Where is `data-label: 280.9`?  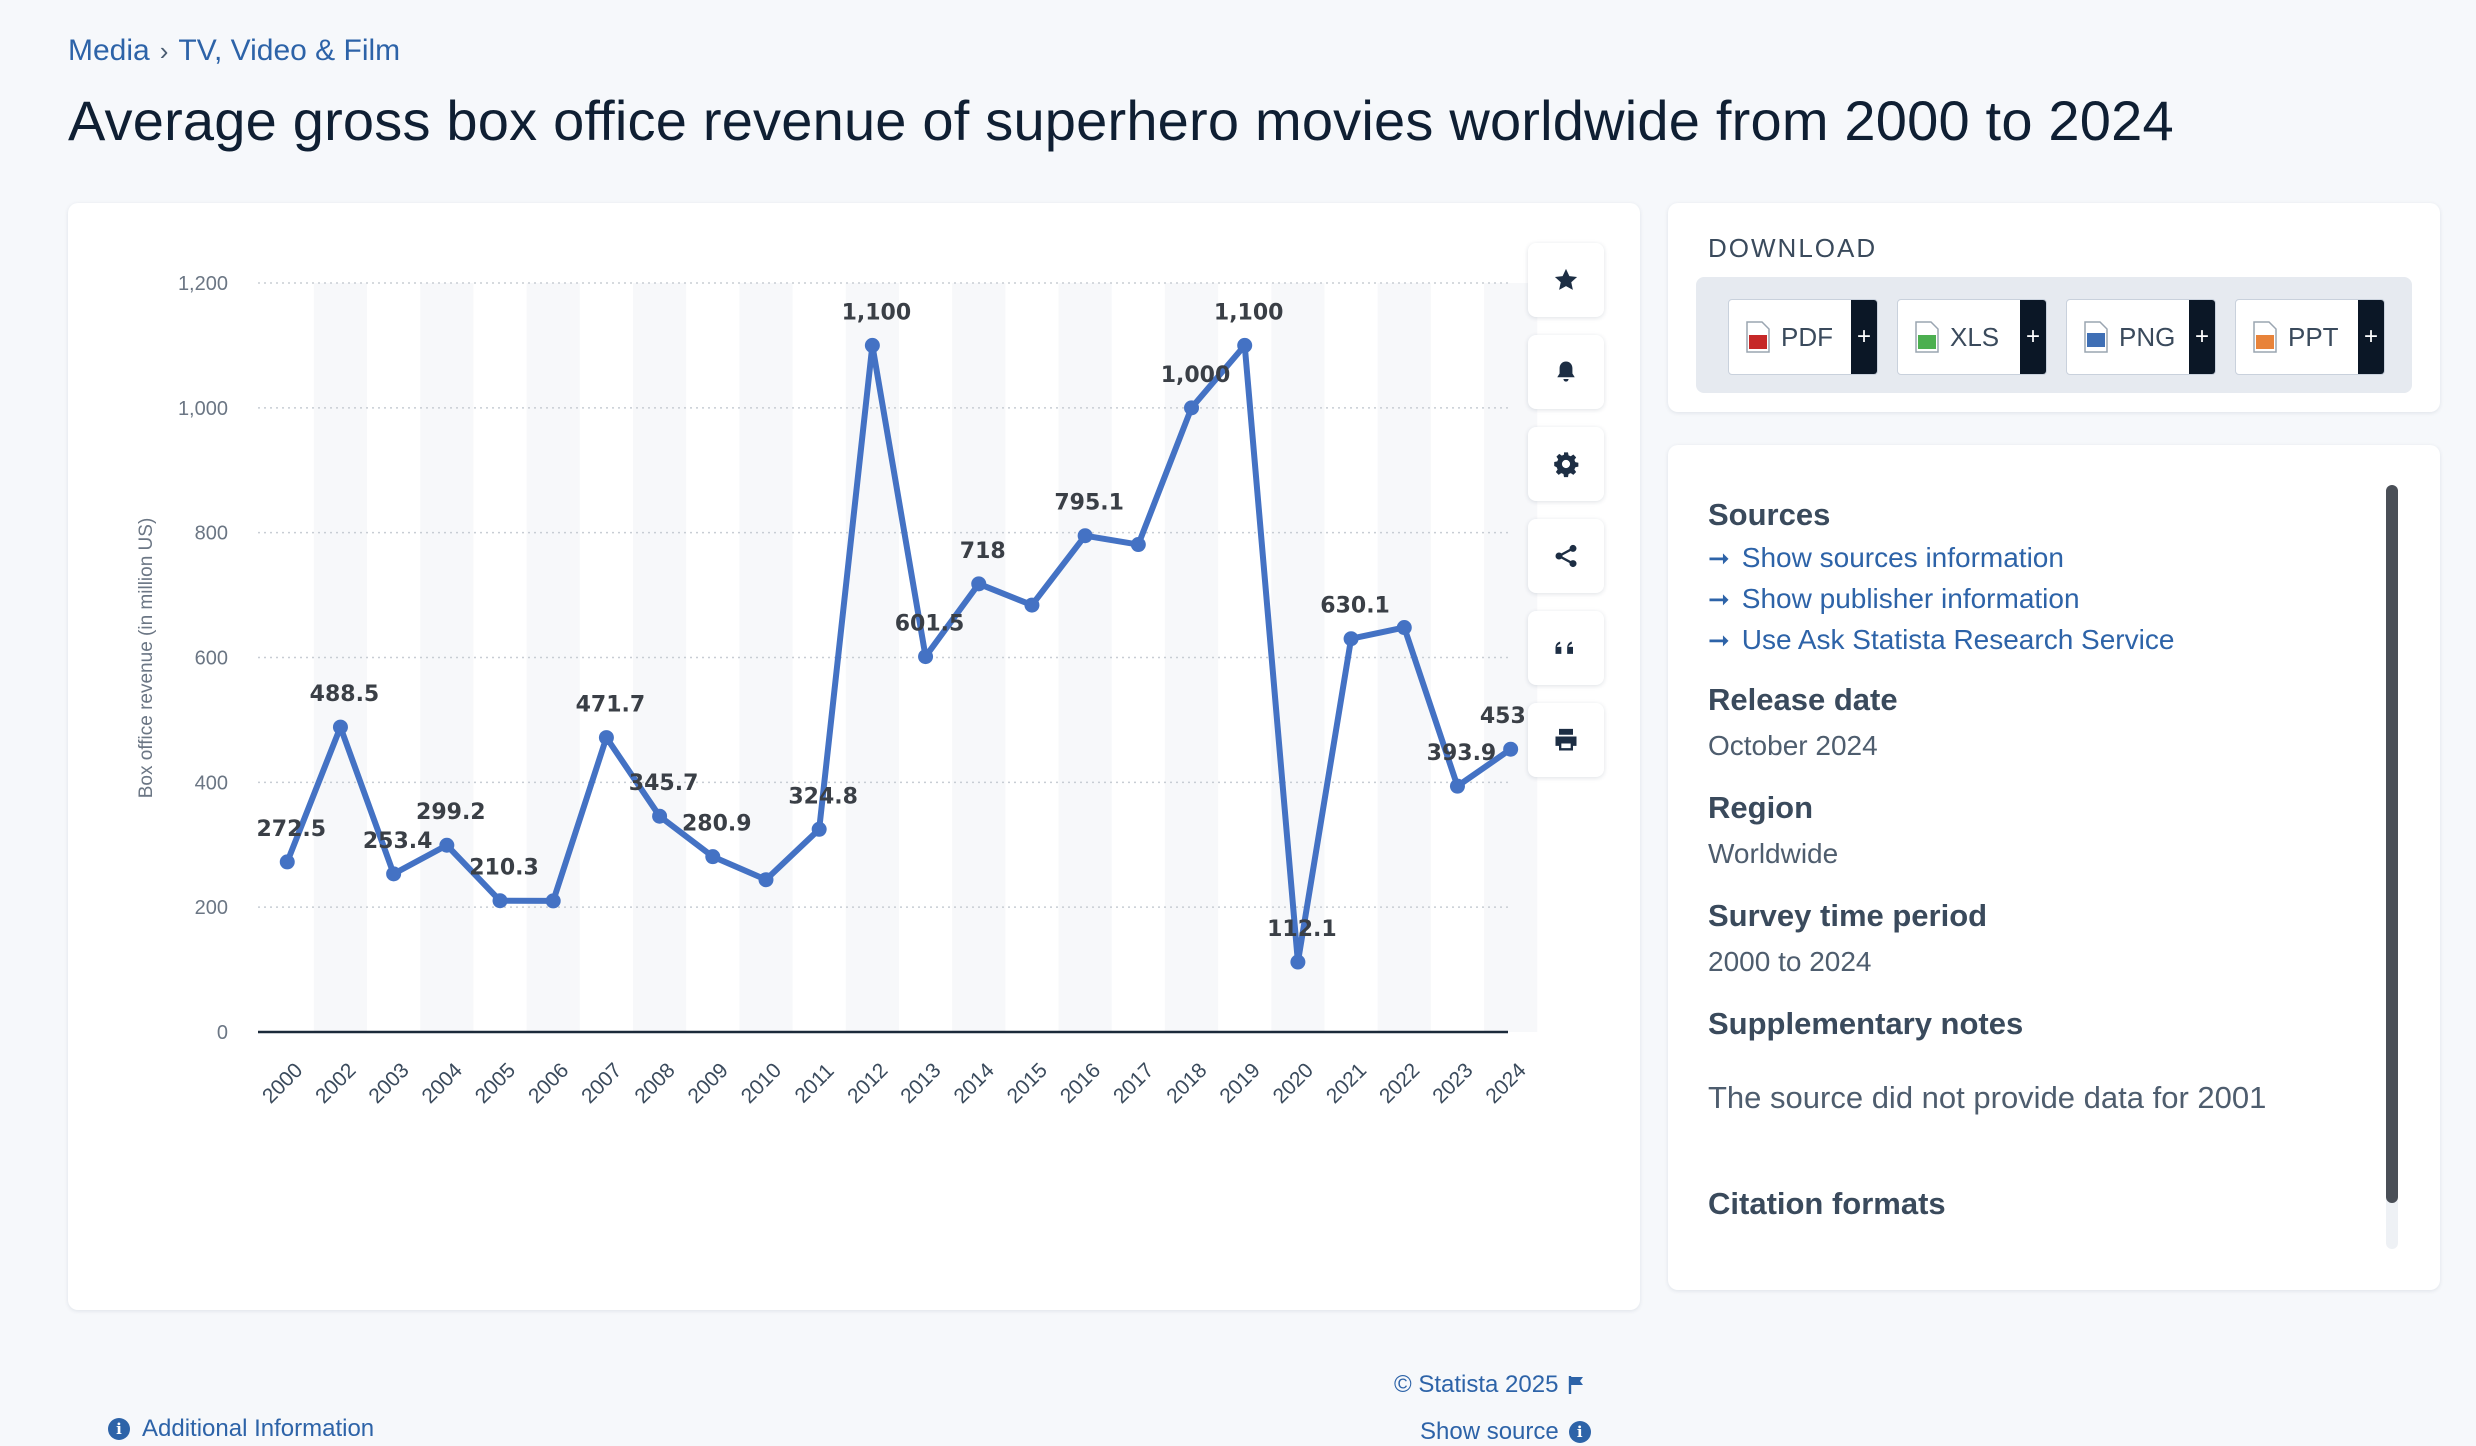 data-label: 280.9 is located at coordinates (717, 824).